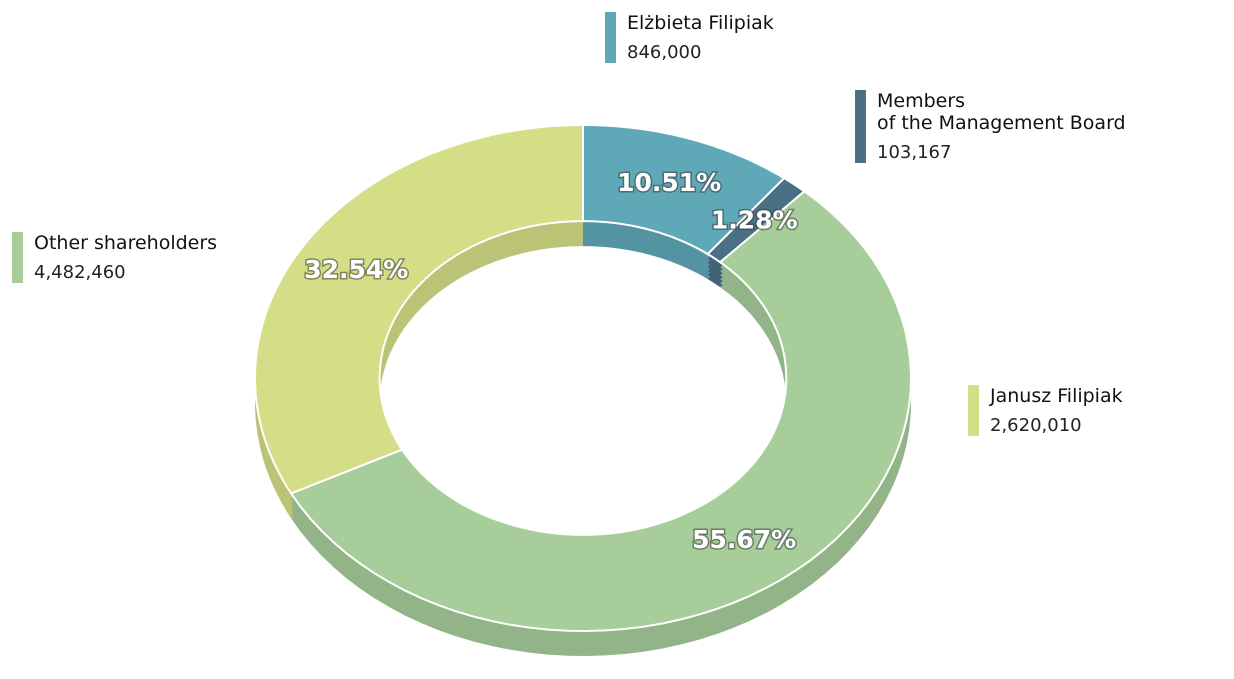 The height and width of the screenshot is (679, 1234). What do you see at coordinates (356, 269) in the screenshot?
I see `value-label: 32.54%` at bounding box center [356, 269].